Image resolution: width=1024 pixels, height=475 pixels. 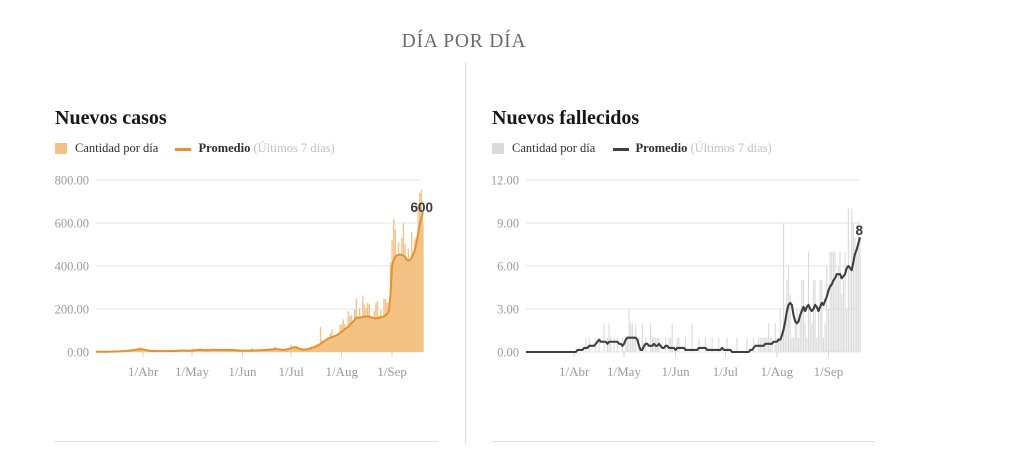 I want to click on svg-text: 200.00, so click(x=72, y=310).